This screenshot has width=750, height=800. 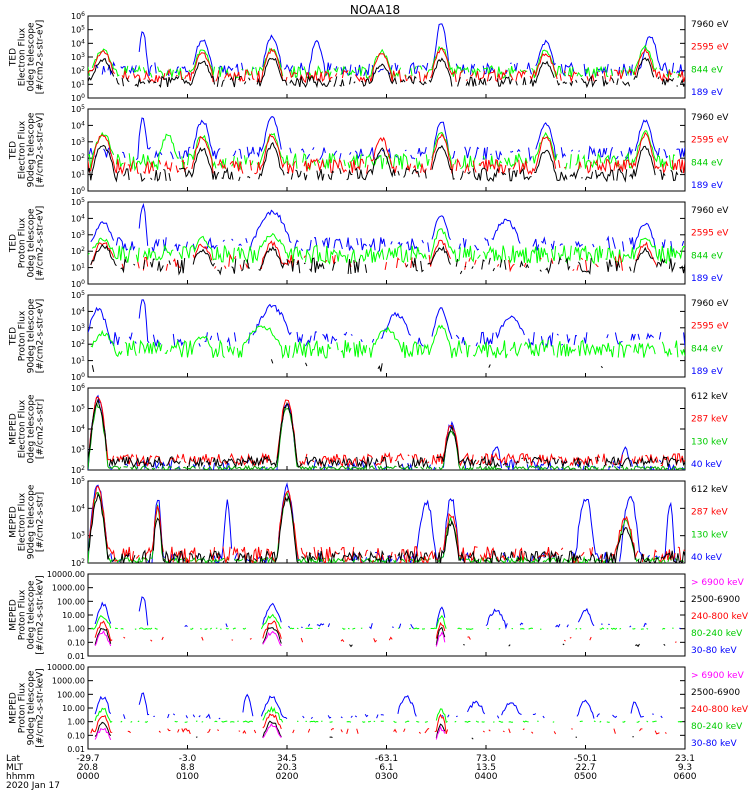 What do you see at coordinates (20, 777) in the screenshot?
I see `time-axis-row-label: hhmm` at bounding box center [20, 777].